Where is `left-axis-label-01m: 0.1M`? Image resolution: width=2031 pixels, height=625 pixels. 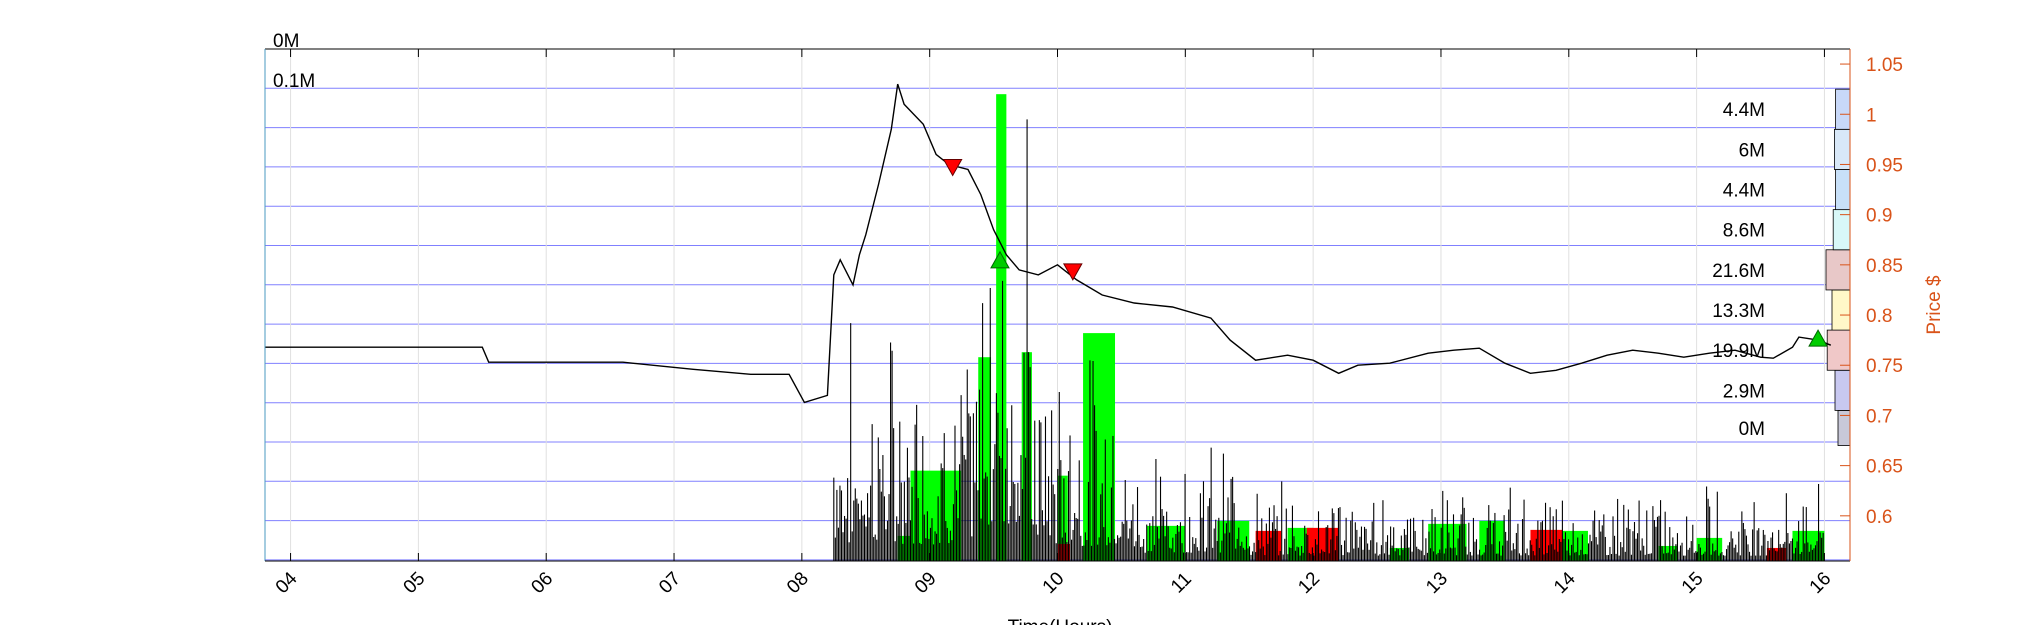
left-axis-label-01m: 0.1M is located at coordinates (294, 81).